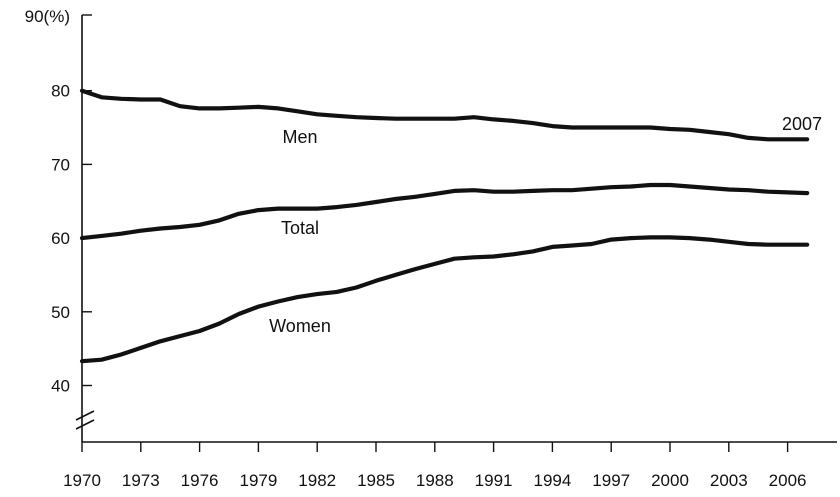  I want to click on y-ticks: 40 50 60 70 80, so click(71, 239).